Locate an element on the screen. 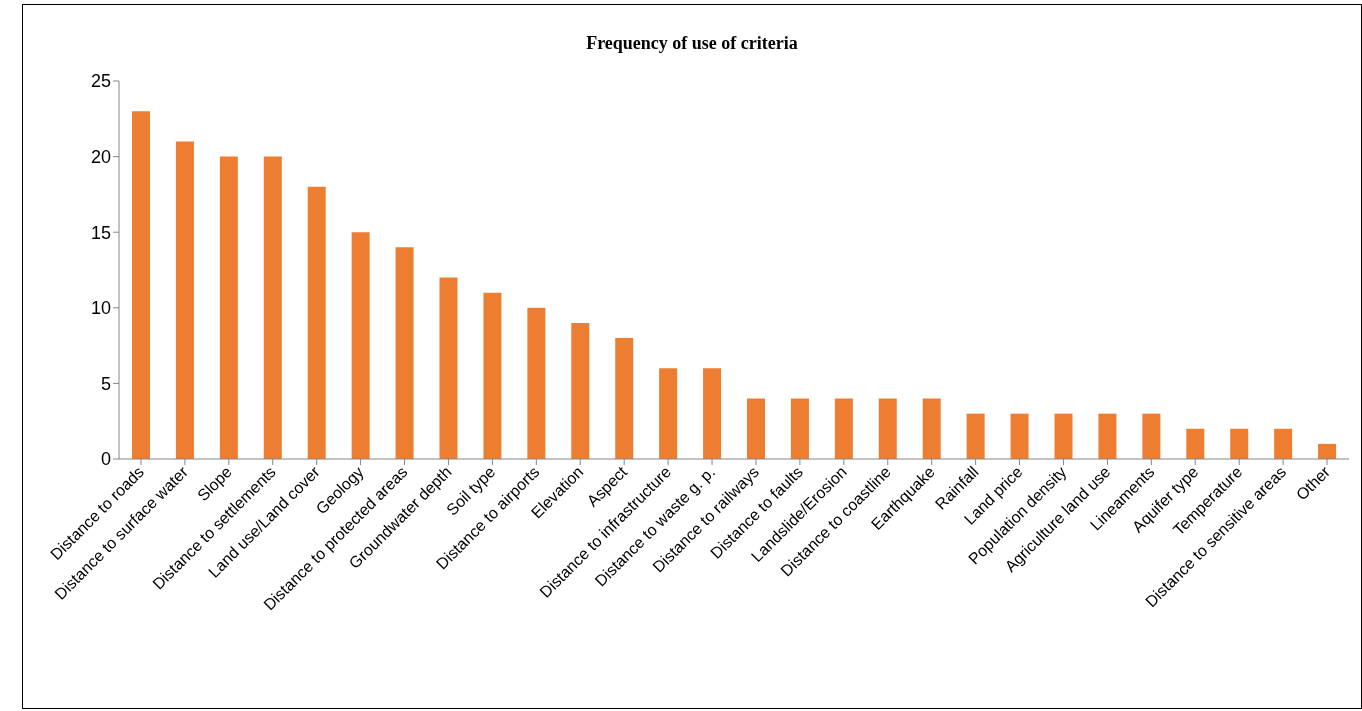 Image resolution: width=1362 pixels, height=711 pixels. y-tick-label: 25 is located at coordinates (100, 81).